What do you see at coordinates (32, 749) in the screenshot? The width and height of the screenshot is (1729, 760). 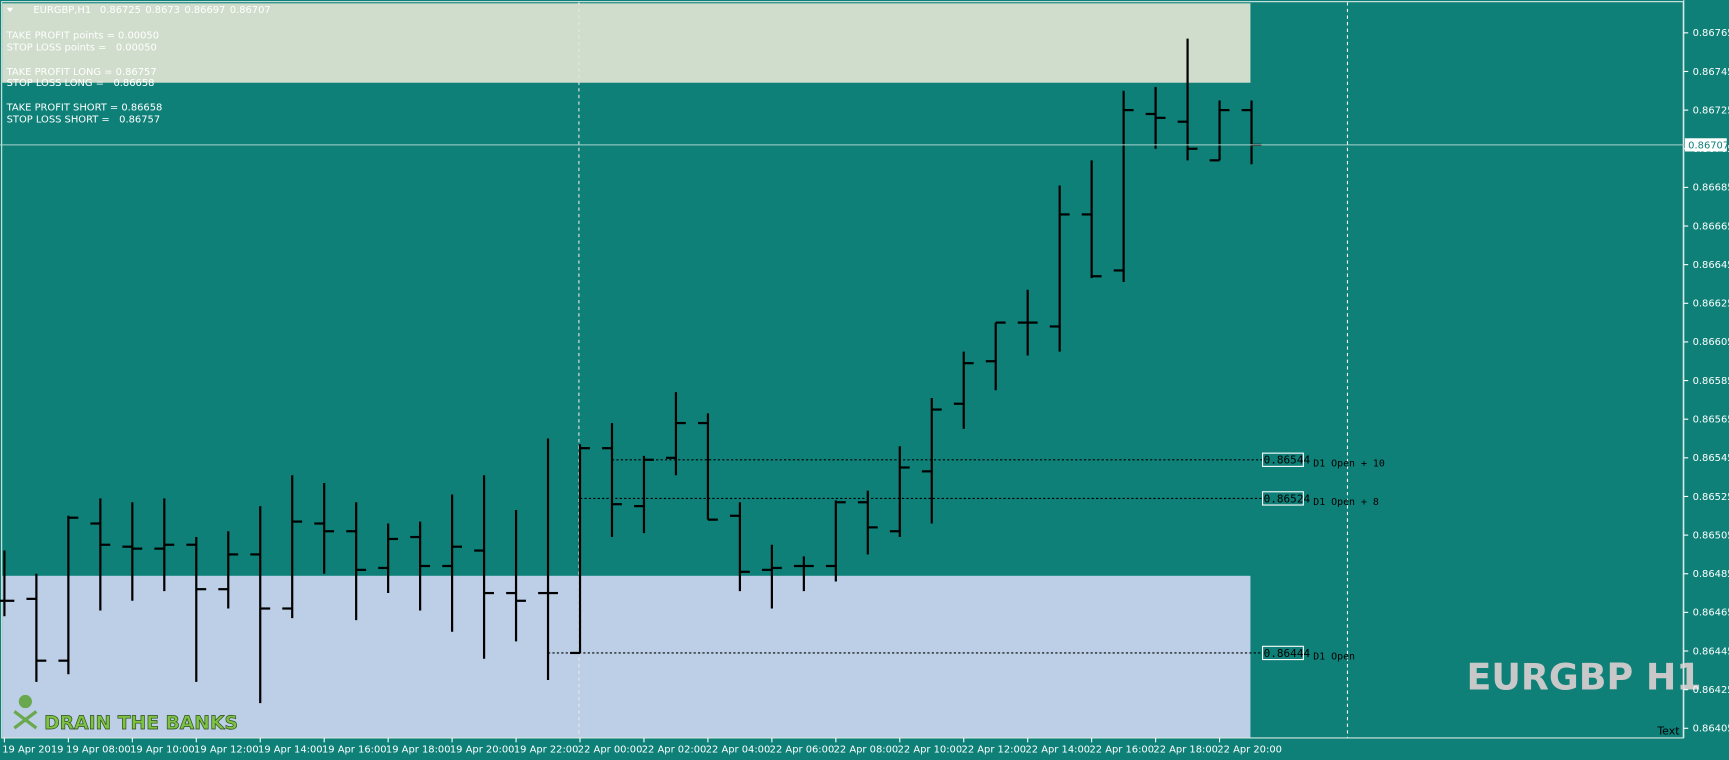 I see `x-tick-label: 19 Apr 2019` at bounding box center [32, 749].